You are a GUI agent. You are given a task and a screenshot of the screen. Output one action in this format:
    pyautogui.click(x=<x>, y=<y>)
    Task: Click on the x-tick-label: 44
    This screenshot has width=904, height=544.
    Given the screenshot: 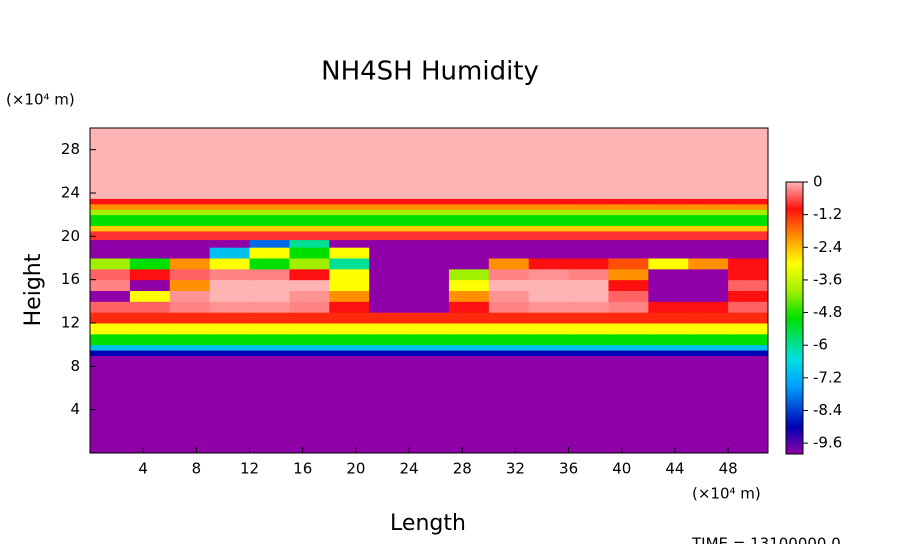 What is the action you would take?
    pyautogui.click(x=674, y=469)
    